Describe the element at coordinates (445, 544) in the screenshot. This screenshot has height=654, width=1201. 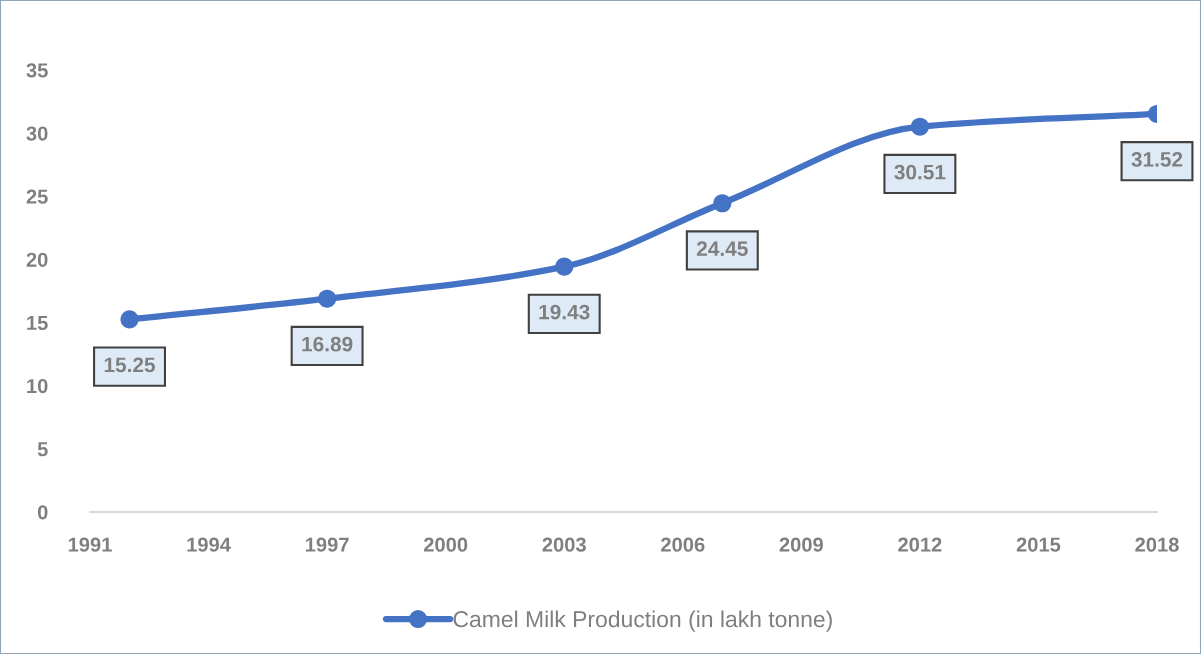
I see `x-tick-label: 2000` at that location.